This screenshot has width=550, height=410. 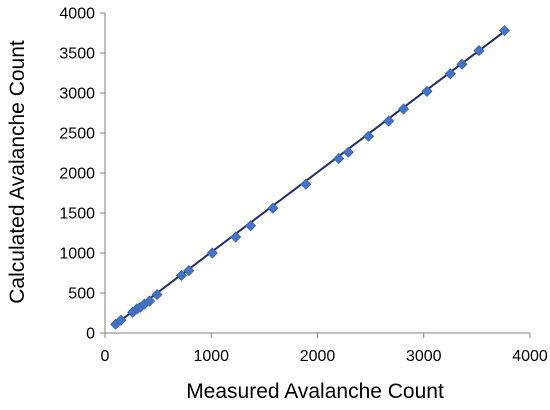 I want to click on y-tick-label: 4000, so click(x=77, y=14).